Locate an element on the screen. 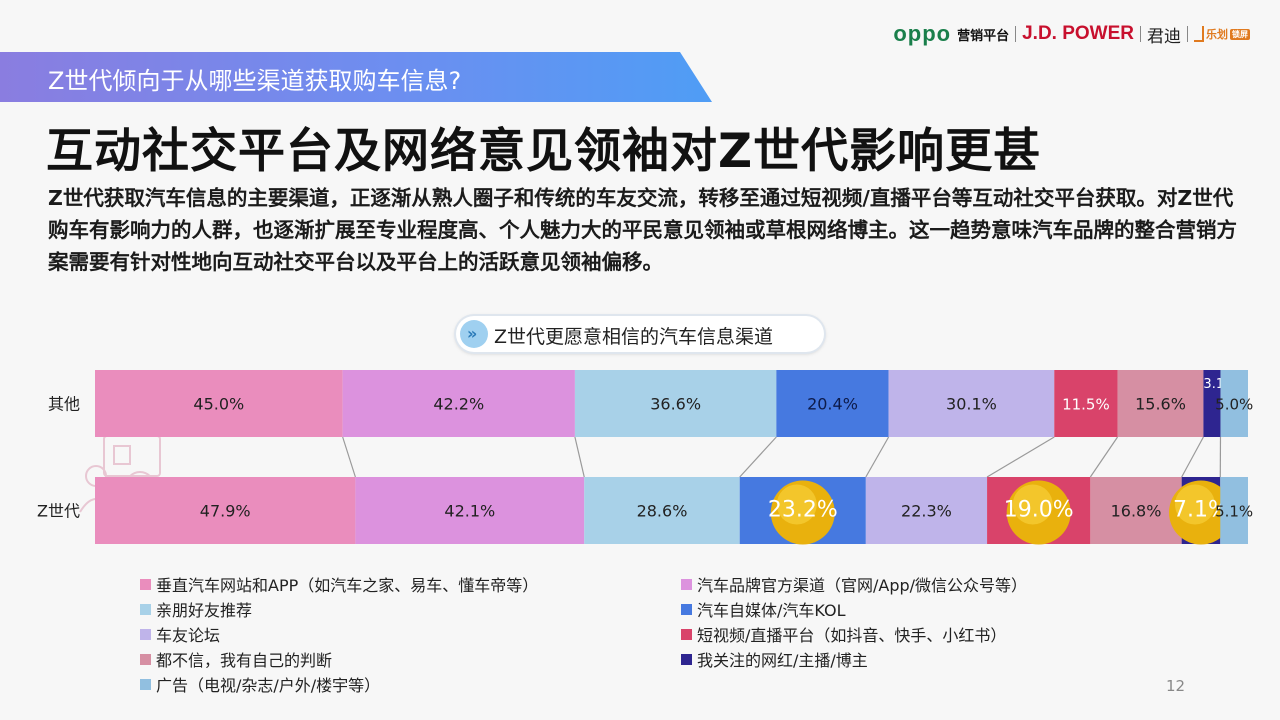 The width and height of the screenshot is (1280, 720). legend-label: 短视频/直播平台（如抖音、快手、小红书） is located at coordinates (852, 635).